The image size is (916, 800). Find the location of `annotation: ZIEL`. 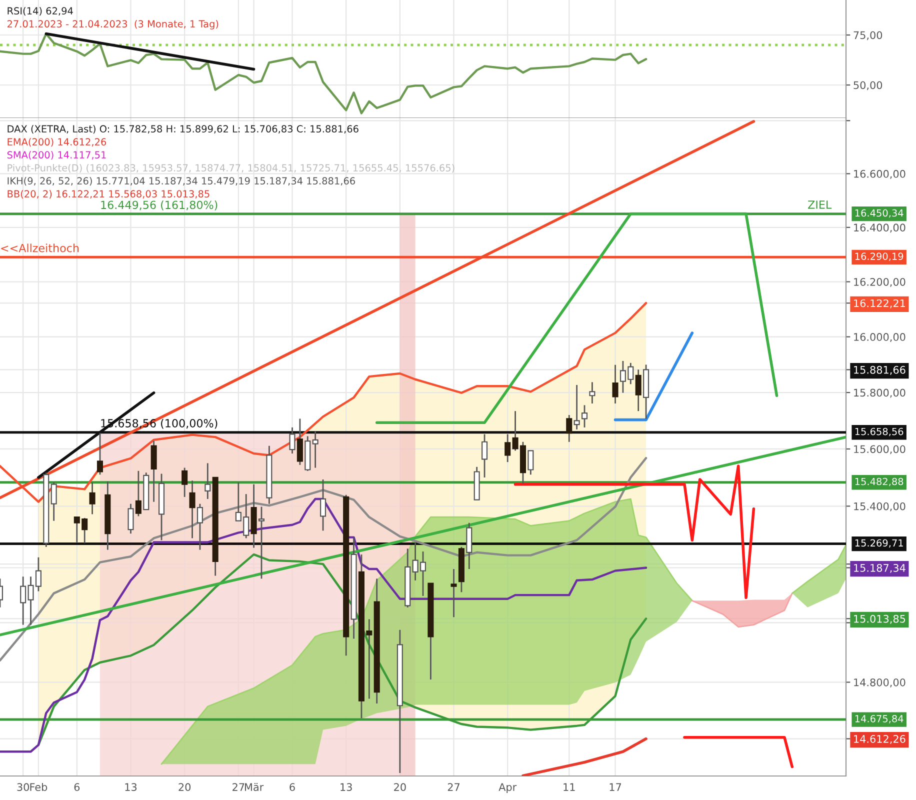

annotation: ZIEL is located at coordinates (820, 204).